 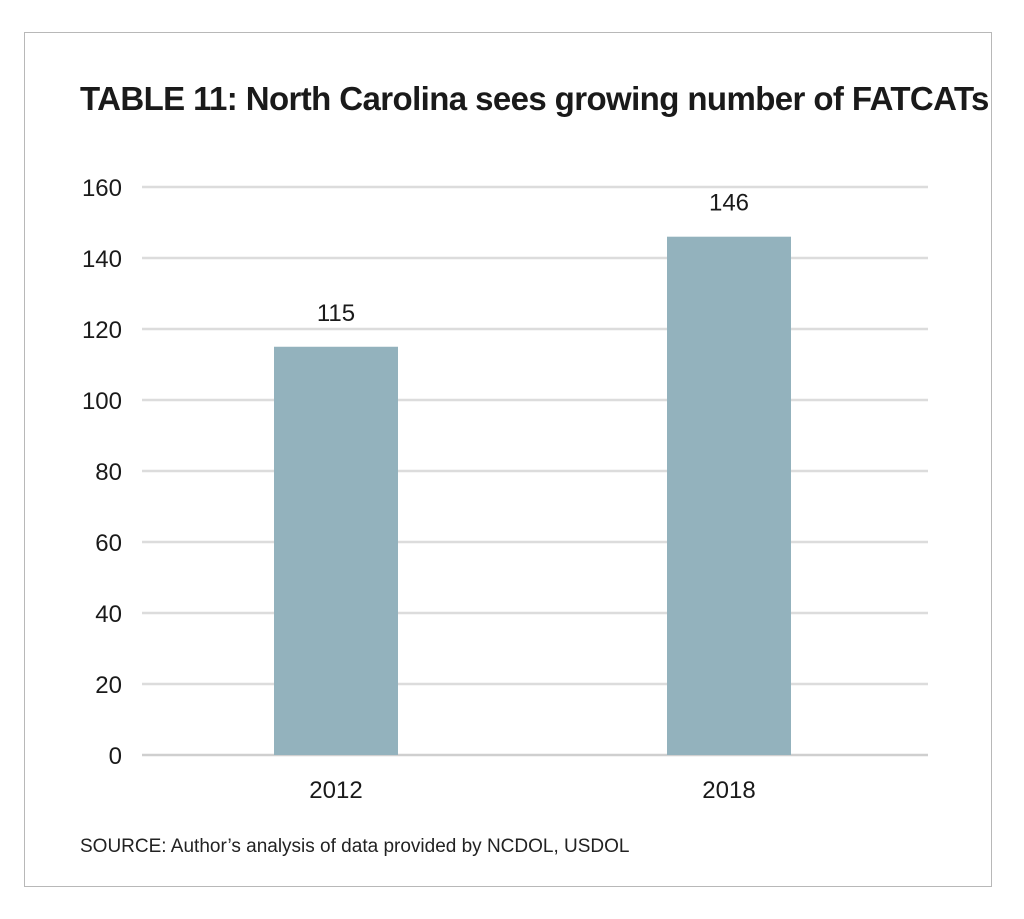 What do you see at coordinates (728, 790) in the screenshot?
I see `x-category-label: 2018` at bounding box center [728, 790].